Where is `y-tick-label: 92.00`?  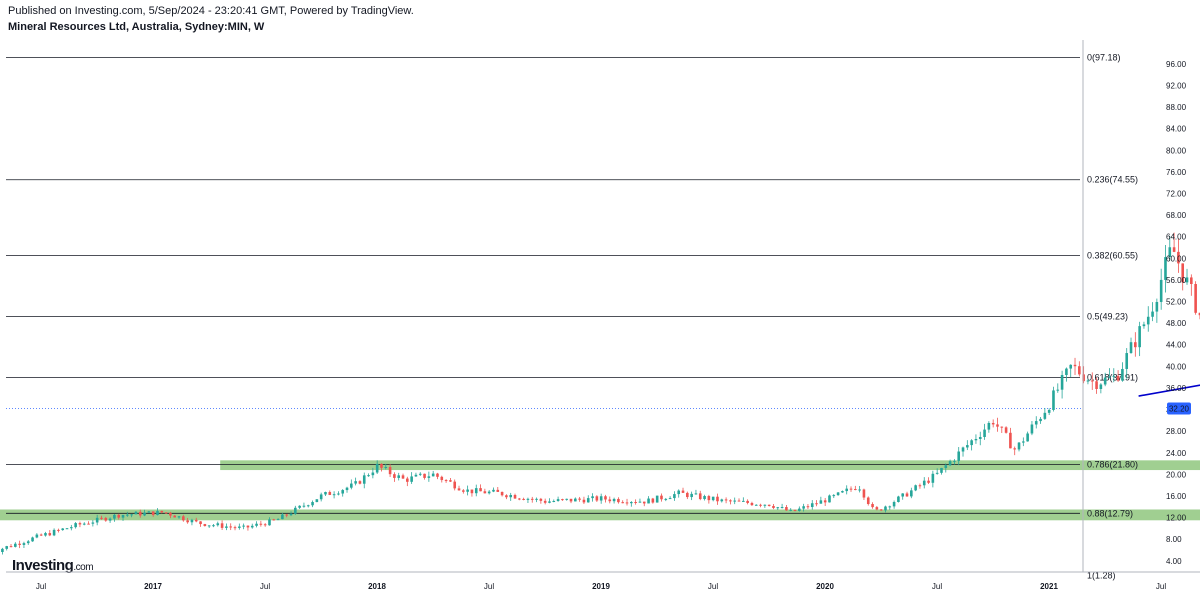 y-tick-label: 92.00 is located at coordinates (1176, 85).